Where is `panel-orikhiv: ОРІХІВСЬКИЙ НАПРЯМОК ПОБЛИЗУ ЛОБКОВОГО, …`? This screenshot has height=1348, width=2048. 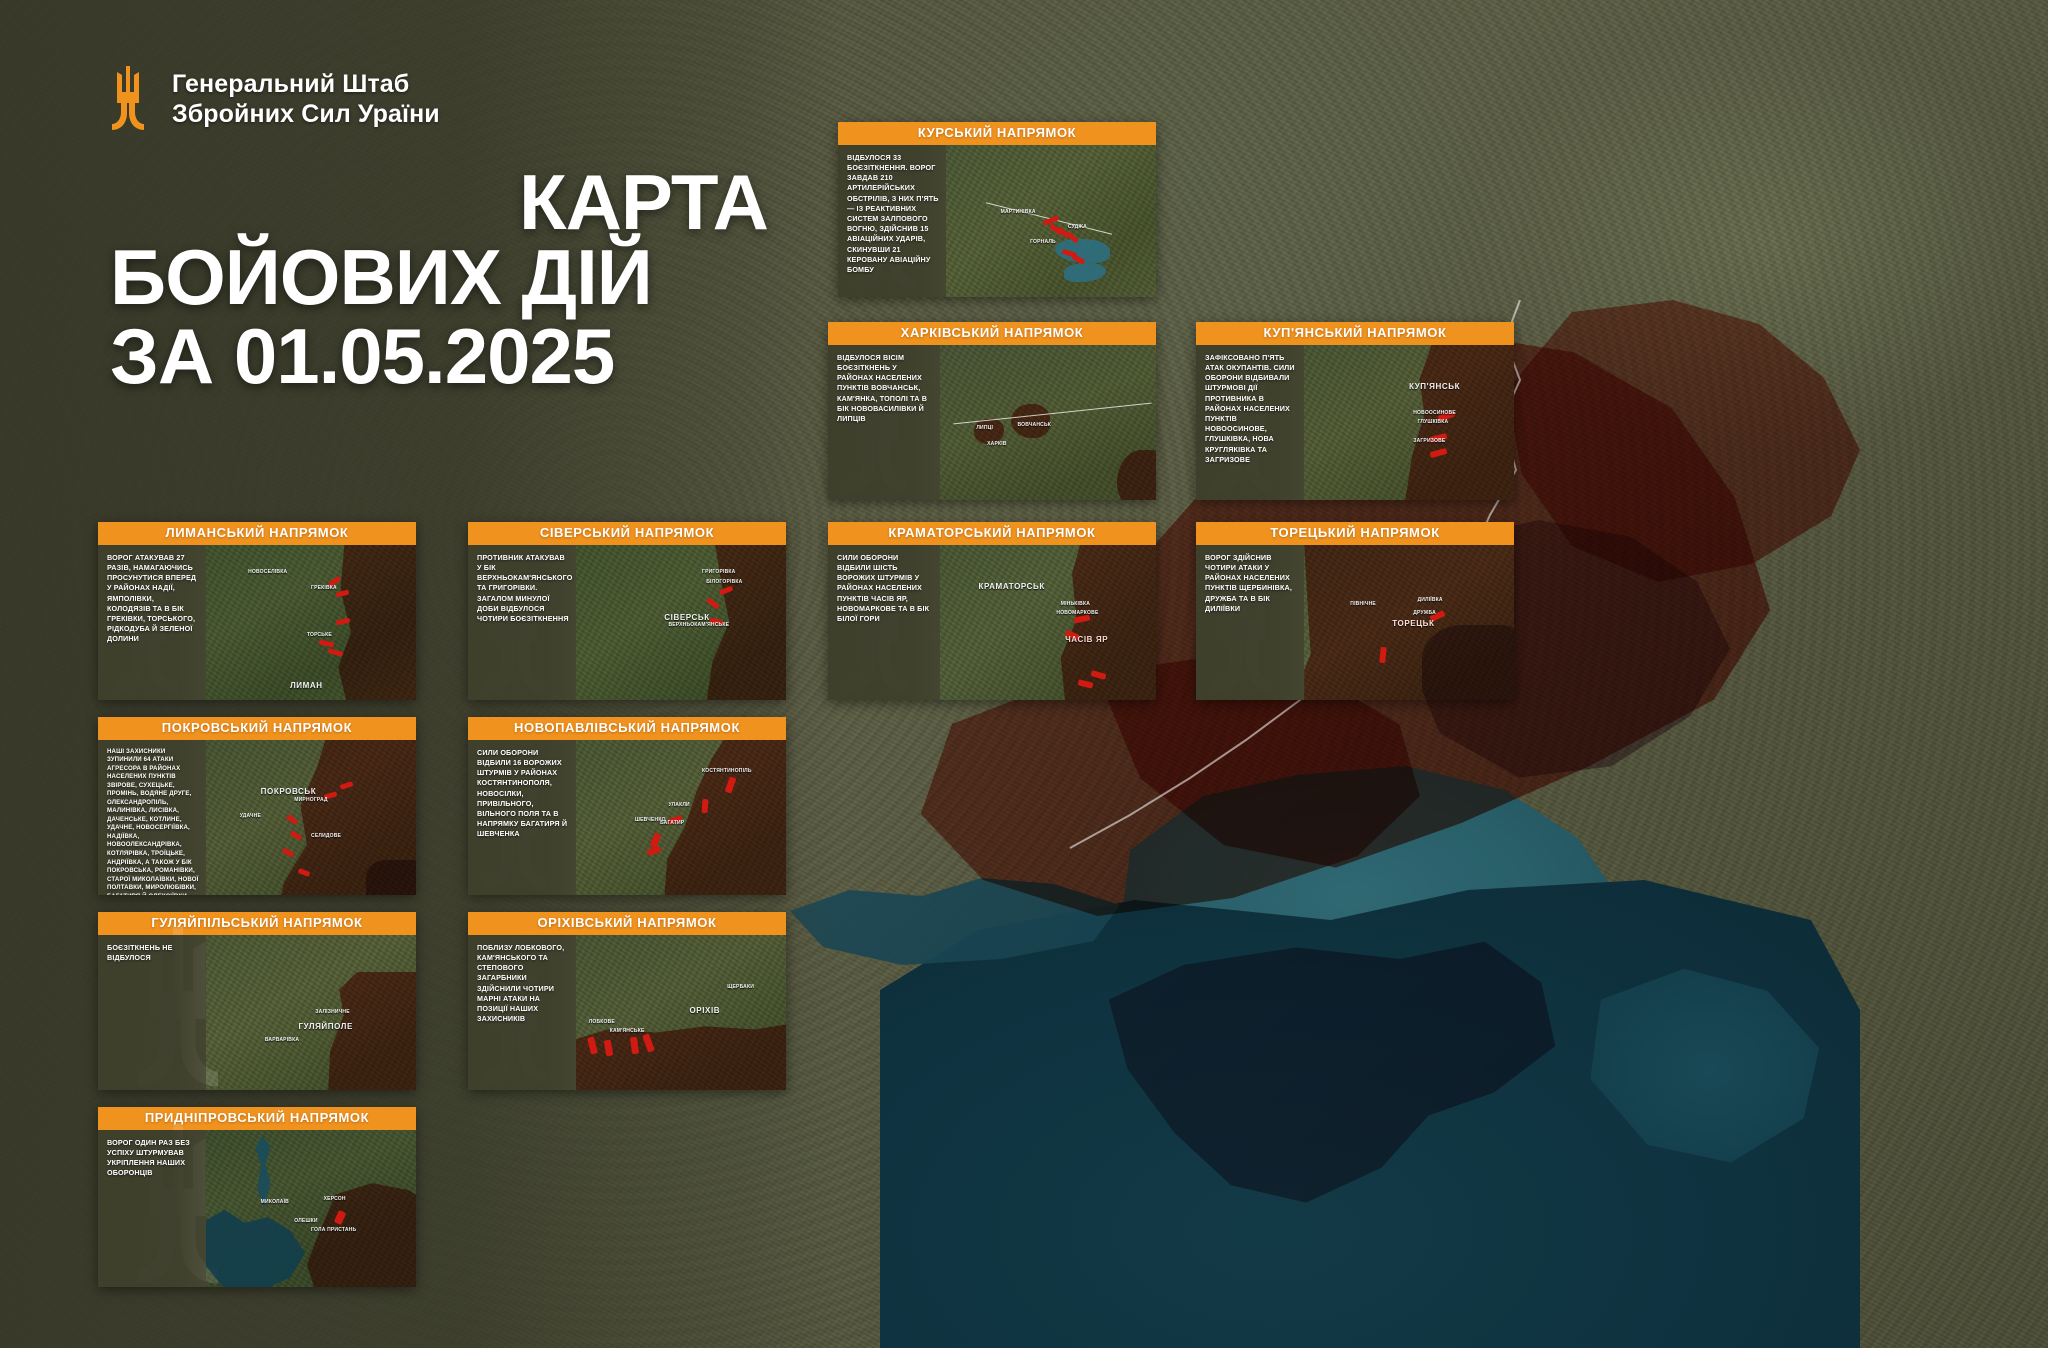 panel-orikhiv: ОРІХІВСЬКИЙ НАПРЯМОК ПОБЛИЗУ ЛОБКОВОГО, … is located at coordinates (627, 1001).